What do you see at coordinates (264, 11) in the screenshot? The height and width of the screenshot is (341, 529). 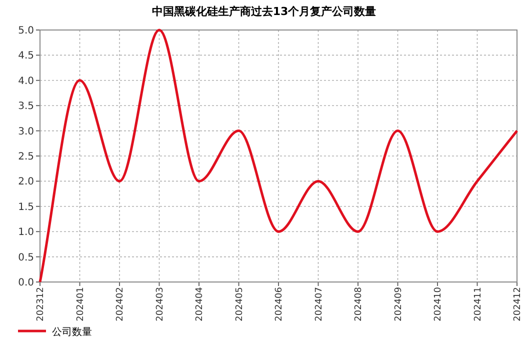 I see `title: 中国黑碳化硅生产商过去13个月复产公司数量` at bounding box center [264, 11].